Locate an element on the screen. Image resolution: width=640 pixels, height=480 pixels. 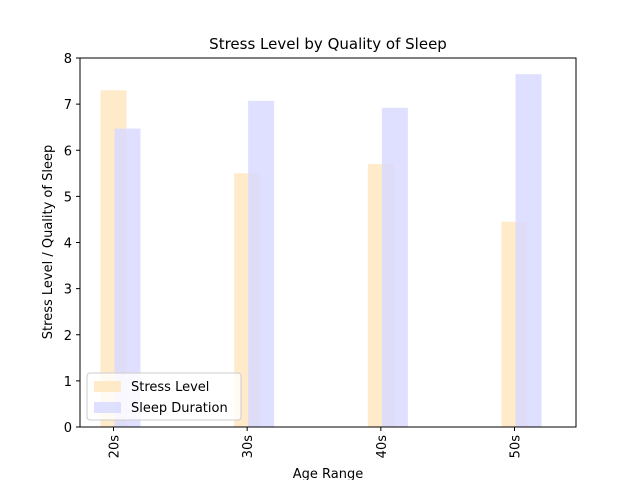
x-tick-label-30s: 30s is located at coordinates (248, 447).